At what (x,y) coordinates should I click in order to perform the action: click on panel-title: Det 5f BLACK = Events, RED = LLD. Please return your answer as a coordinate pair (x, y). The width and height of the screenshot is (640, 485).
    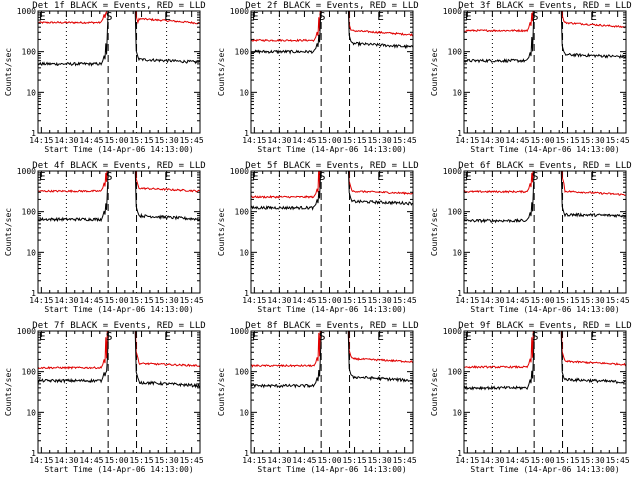
    Looking at the image, I should click on (331, 166).